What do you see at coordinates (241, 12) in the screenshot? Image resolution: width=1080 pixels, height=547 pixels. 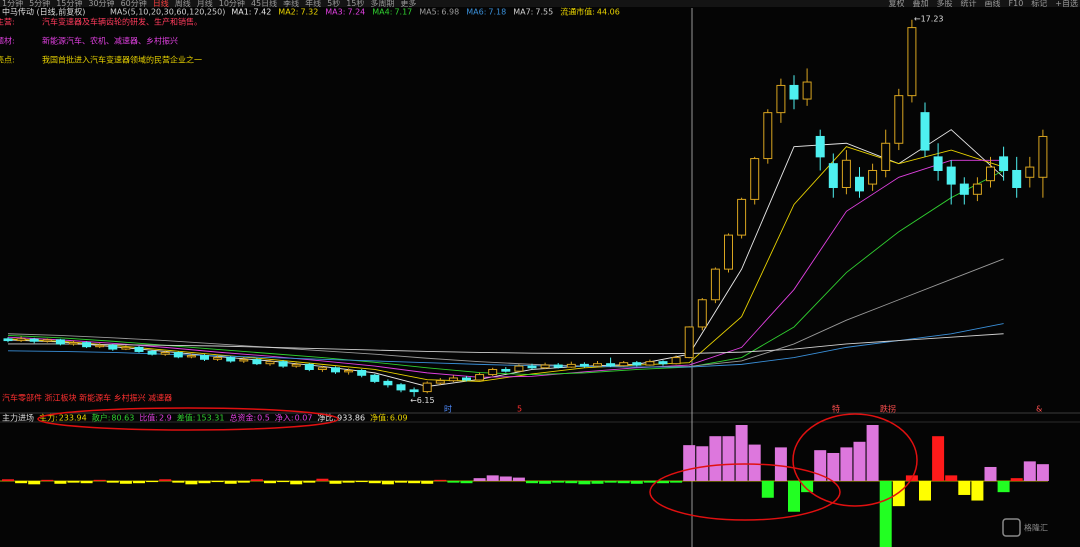 I see `legend-label: MA1:` at bounding box center [241, 12].